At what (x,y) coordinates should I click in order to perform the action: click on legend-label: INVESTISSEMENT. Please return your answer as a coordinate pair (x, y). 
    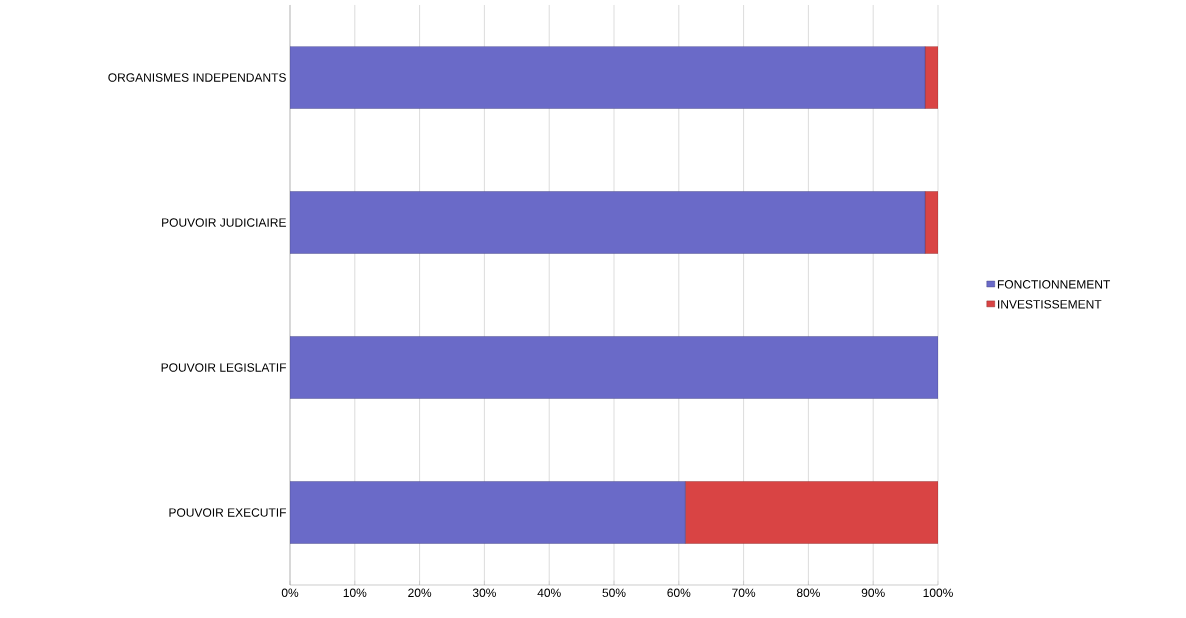
    Looking at the image, I should click on (1050, 304).